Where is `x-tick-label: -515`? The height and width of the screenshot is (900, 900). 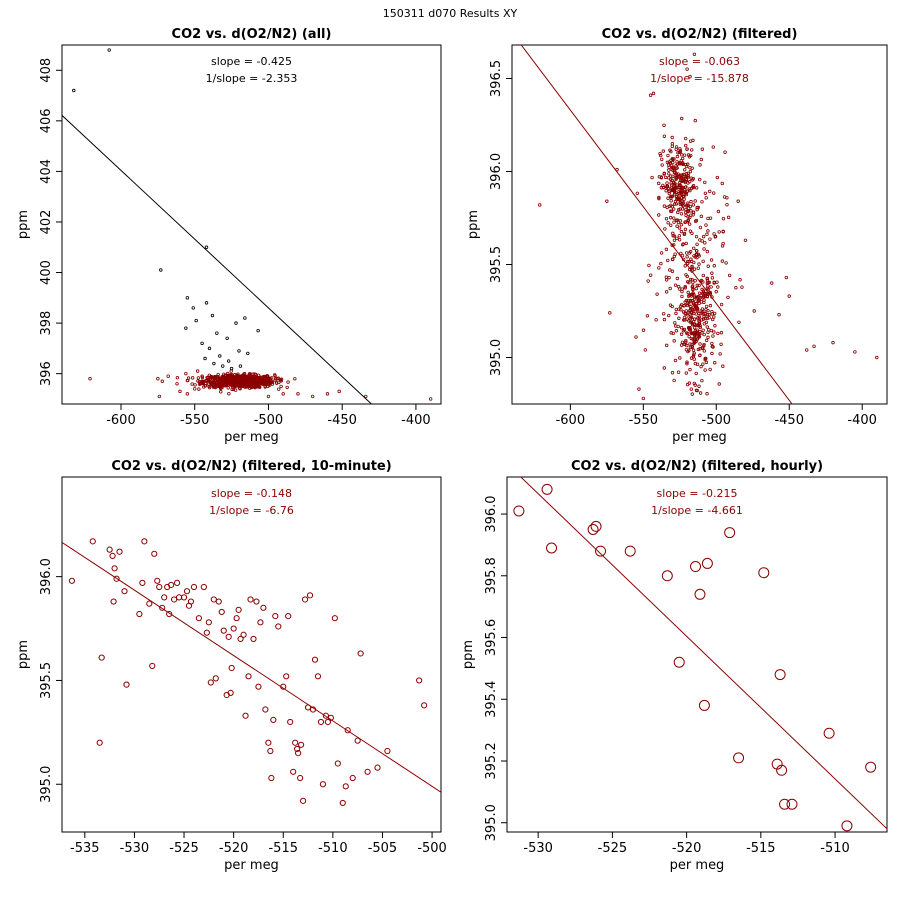 x-tick-label: -515 is located at coordinates (761, 848).